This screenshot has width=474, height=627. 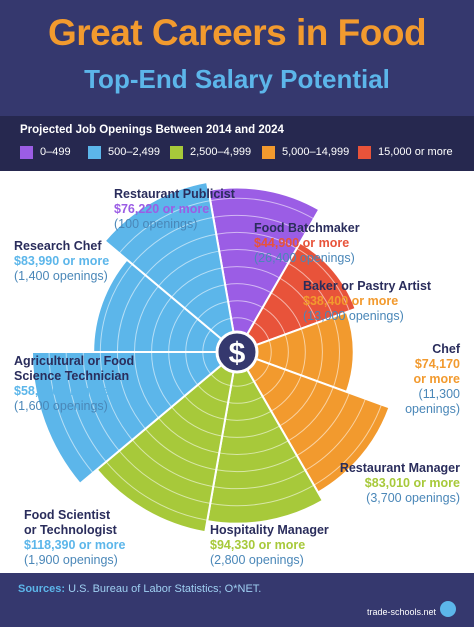 I want to click on legend-label: 2,500–4,999, so click(x=221, y=152).